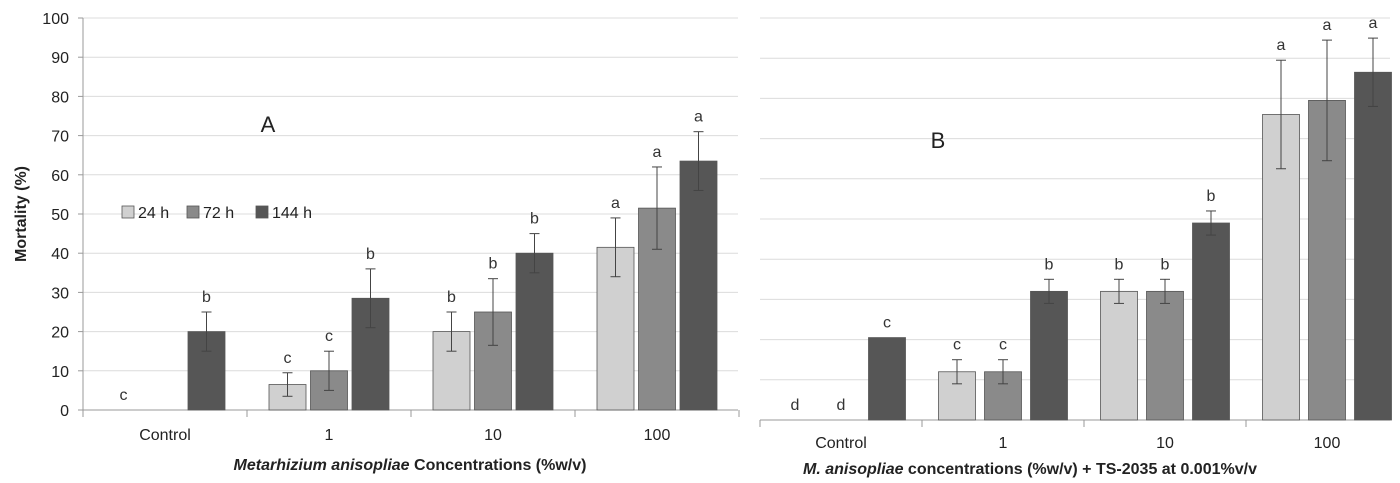 Image resolution: width=1400 pixels, height=483 pixels. What do you see at coordinates (322, 465) in the screenshot?
I see `x-axis-title-italic: Metarhizium anisopliae` at bounding box center [322, 465].